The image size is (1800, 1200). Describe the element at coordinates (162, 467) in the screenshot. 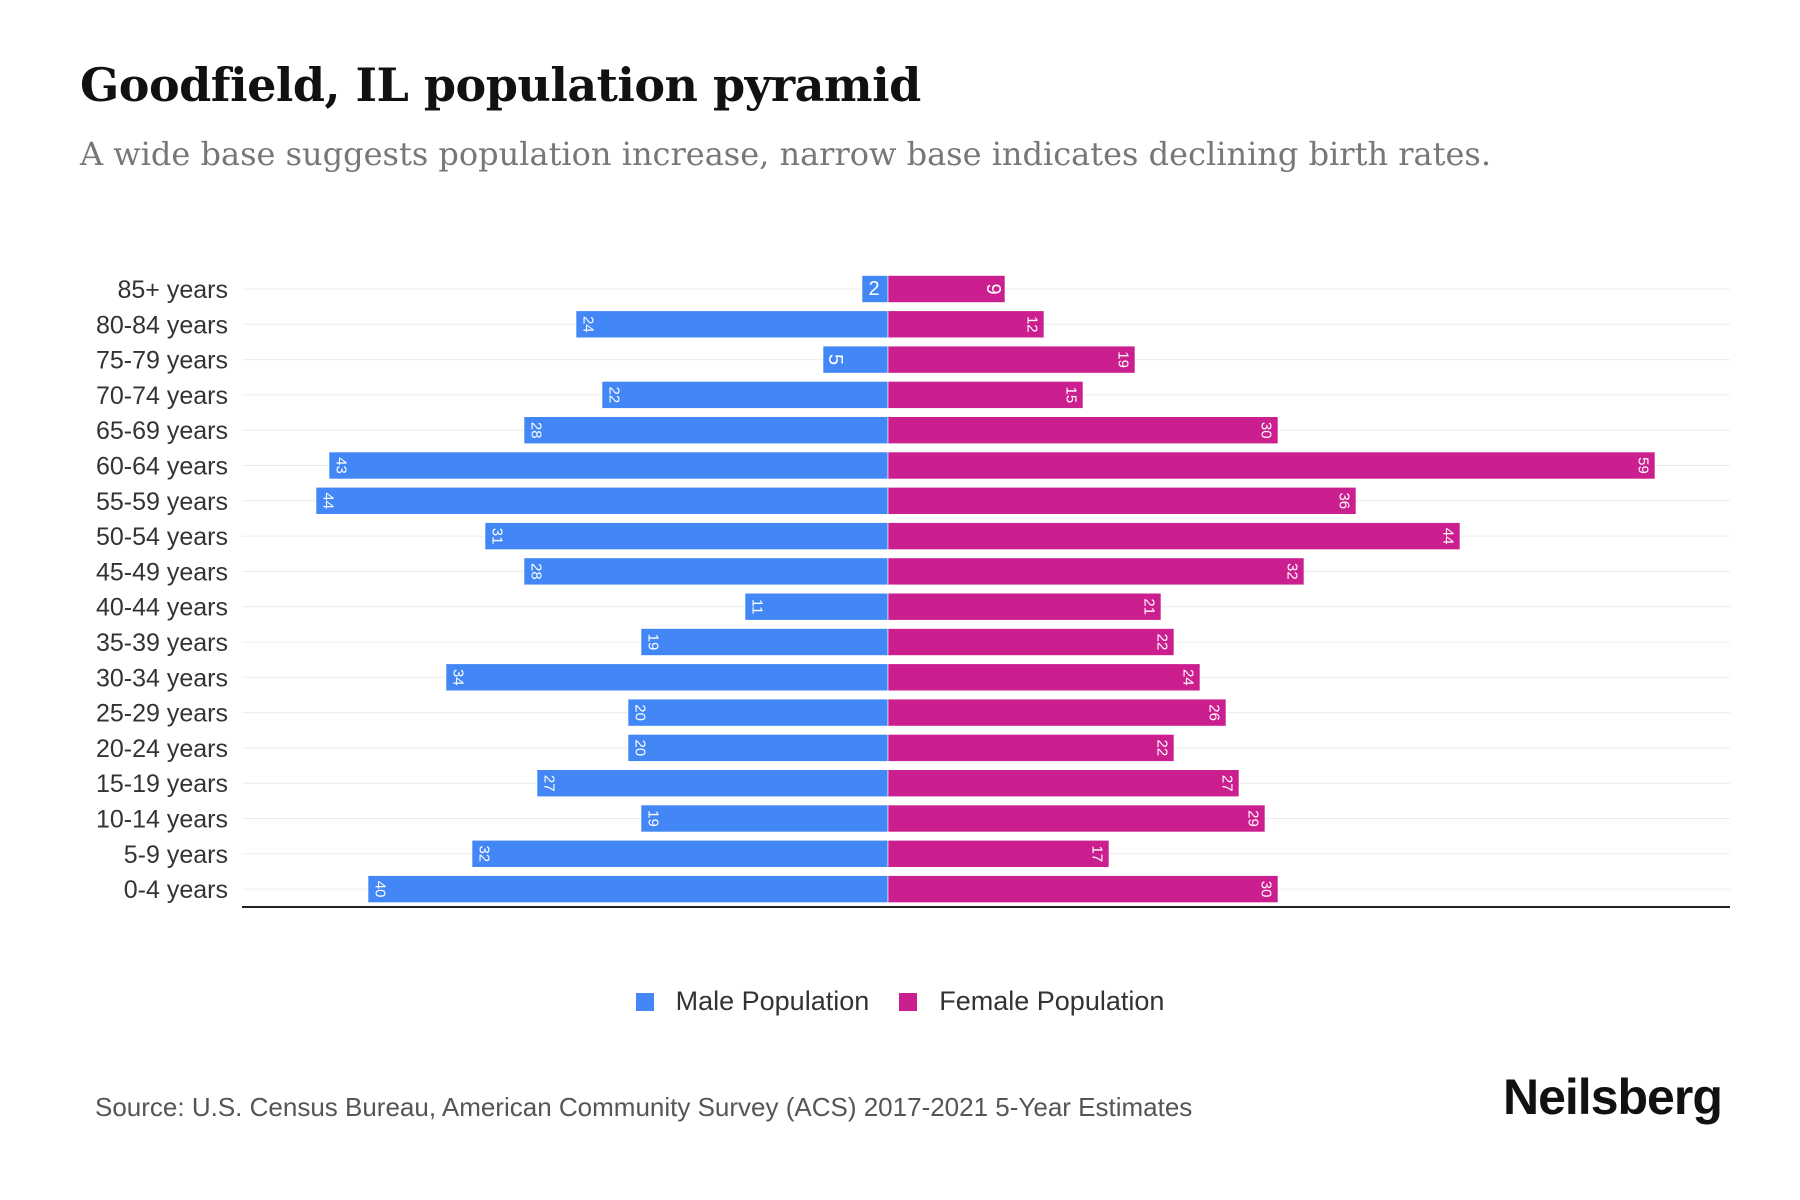

I see `category-label: 60-64 years` at that location.